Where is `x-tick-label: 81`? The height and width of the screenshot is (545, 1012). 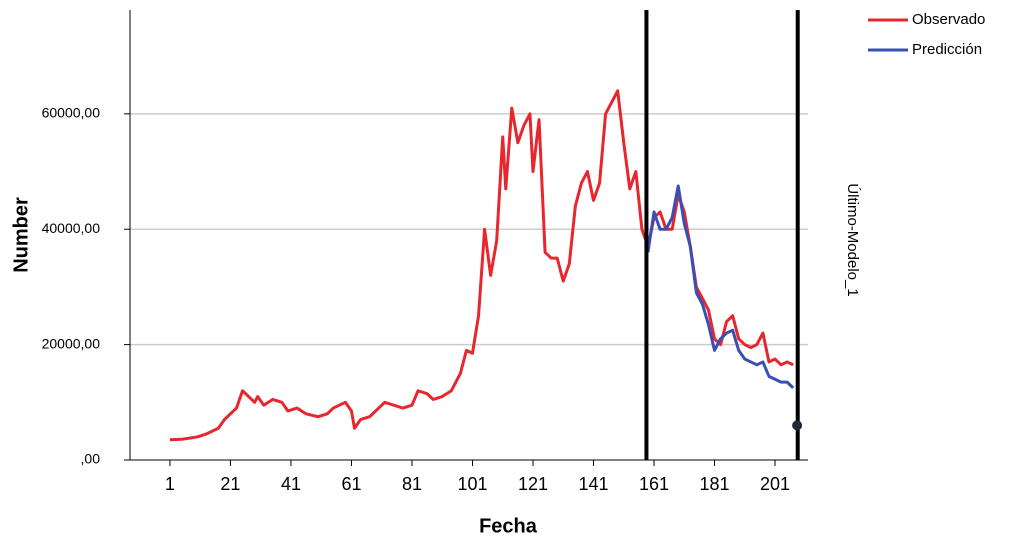 x-tick-label: 81 is located at coordinates (412, 484).